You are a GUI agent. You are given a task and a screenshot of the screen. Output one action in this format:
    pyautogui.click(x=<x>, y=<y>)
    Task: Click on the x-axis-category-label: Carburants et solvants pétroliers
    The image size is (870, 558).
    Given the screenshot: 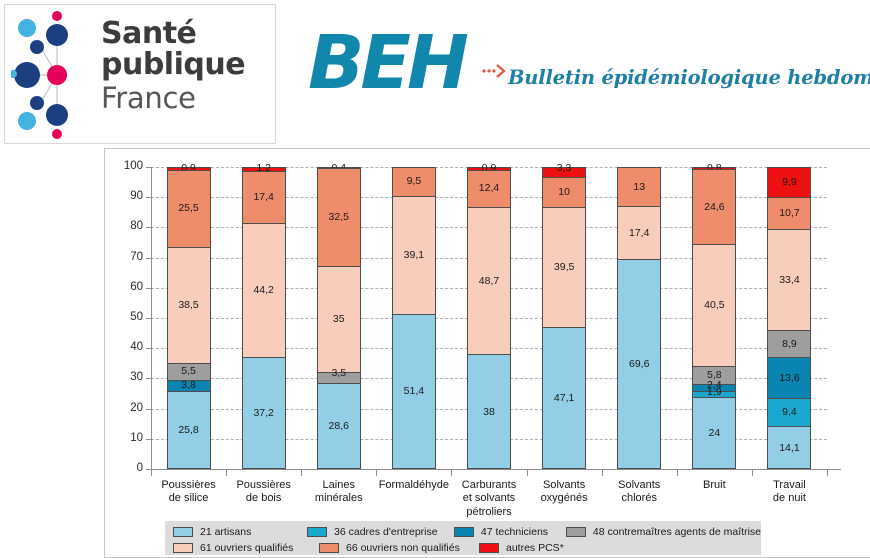 What is the action you would take?
    pyautogui.click(x=489, y=498)
    